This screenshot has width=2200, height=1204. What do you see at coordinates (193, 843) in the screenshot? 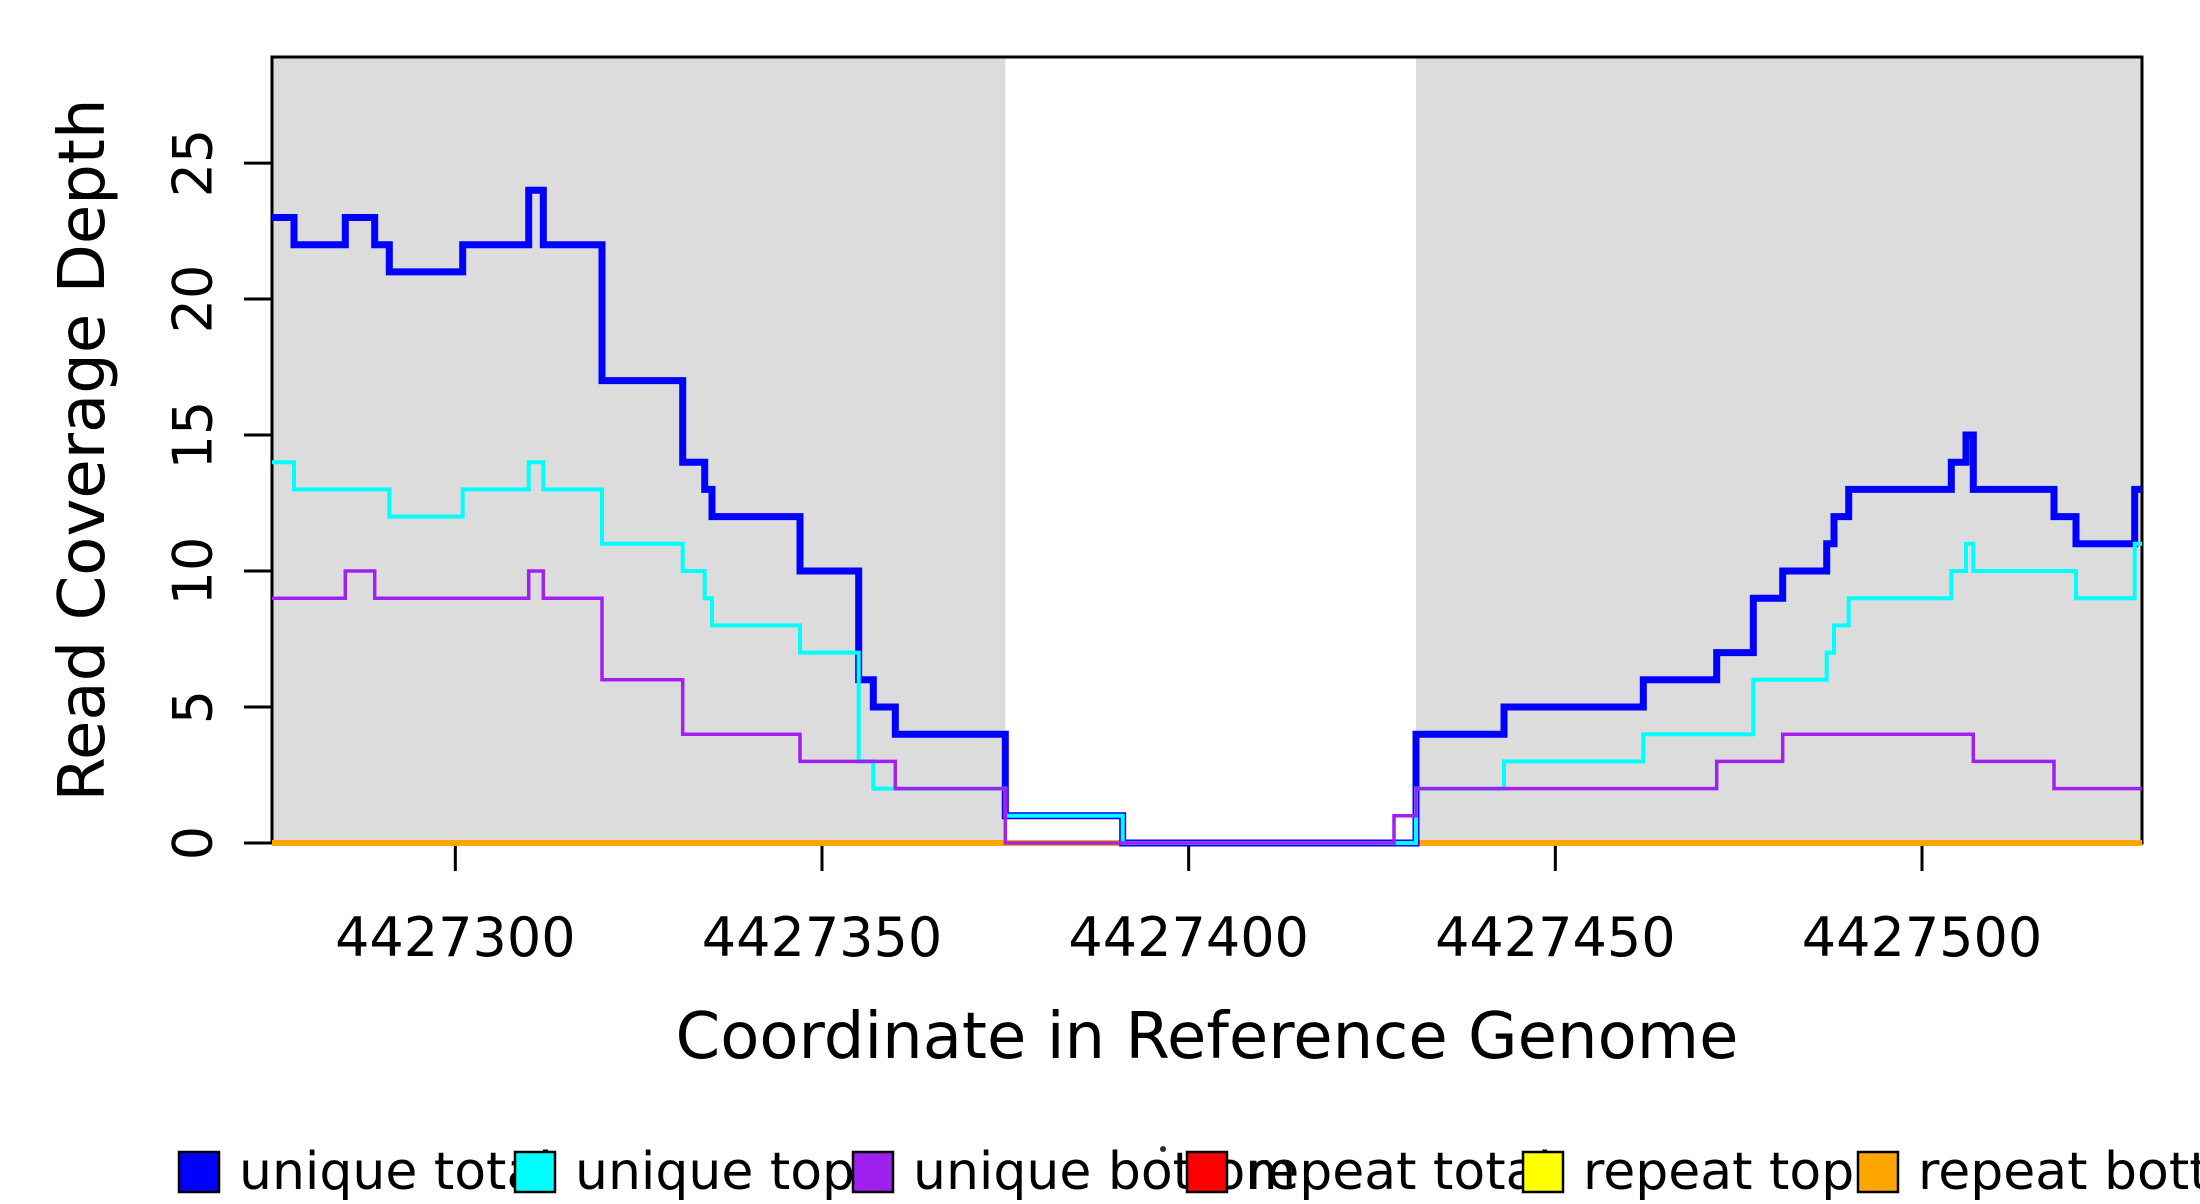
I see `y-tick-label: 0` at bounding box center [193, 843].